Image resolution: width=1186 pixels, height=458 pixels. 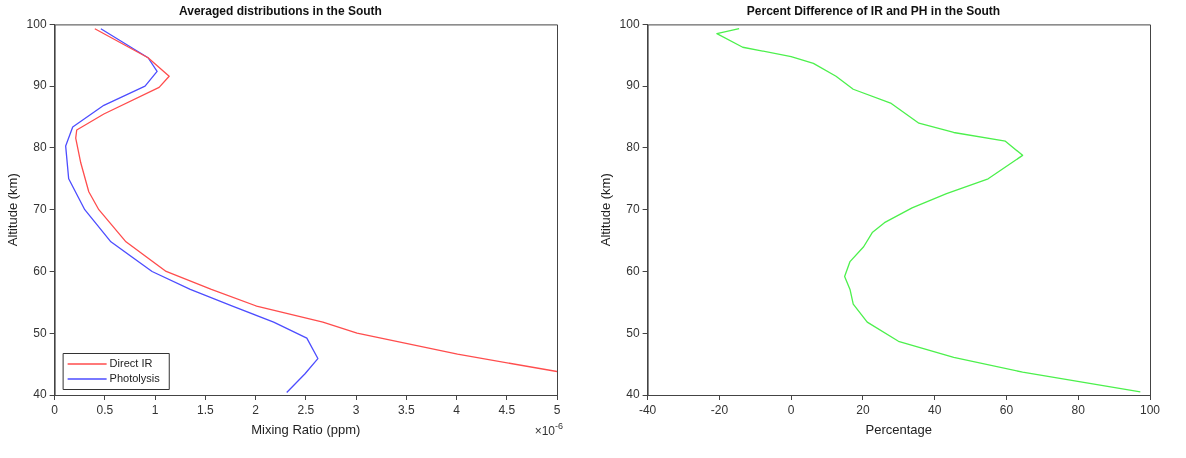 What do you see at coordinates (899, 429) in the screenshot?
I see `x-axis-title: Percentage` at bounding box center [899, 429].